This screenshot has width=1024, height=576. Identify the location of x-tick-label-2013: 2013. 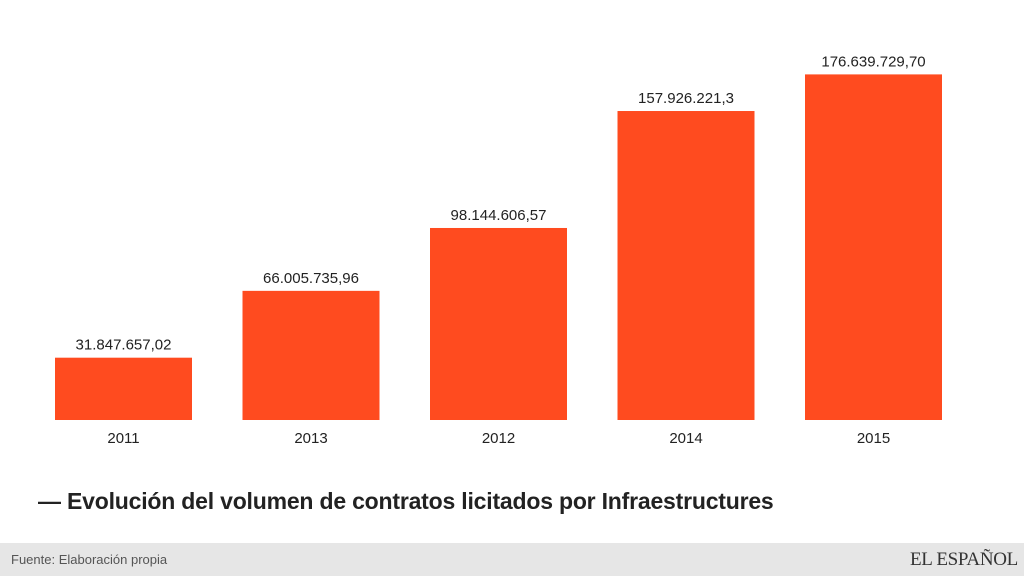
(310, 438).